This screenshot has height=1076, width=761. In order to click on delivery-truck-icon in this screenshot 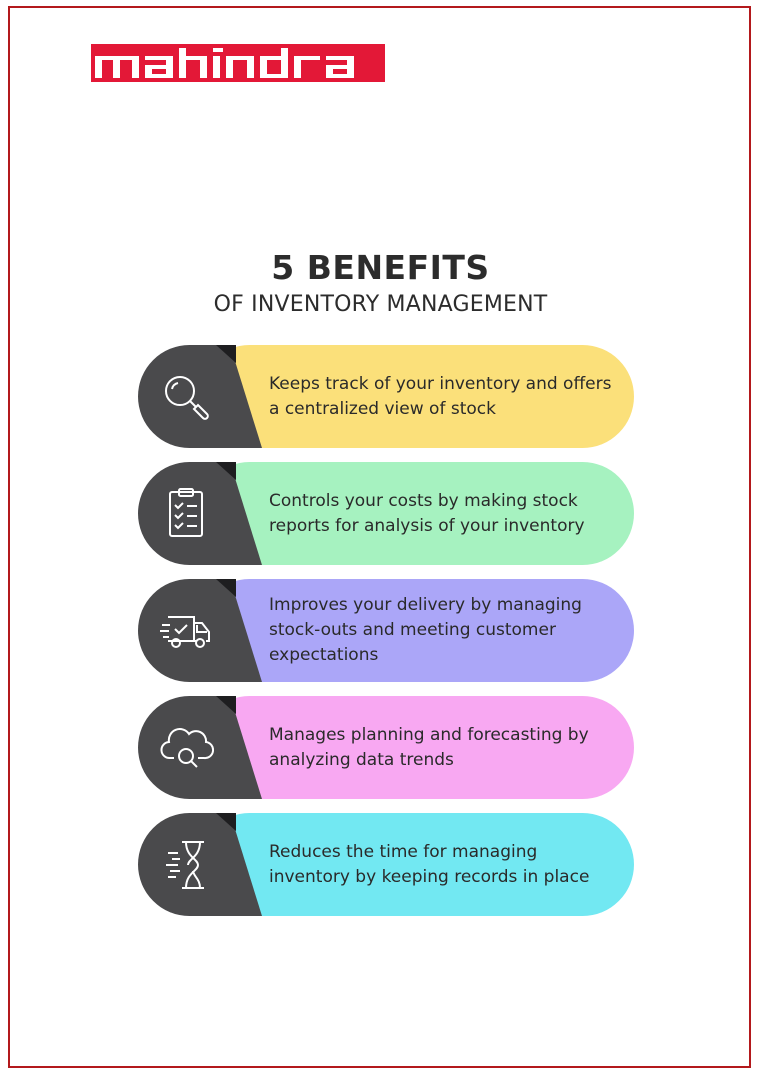, I will do `click(185, 632)`.